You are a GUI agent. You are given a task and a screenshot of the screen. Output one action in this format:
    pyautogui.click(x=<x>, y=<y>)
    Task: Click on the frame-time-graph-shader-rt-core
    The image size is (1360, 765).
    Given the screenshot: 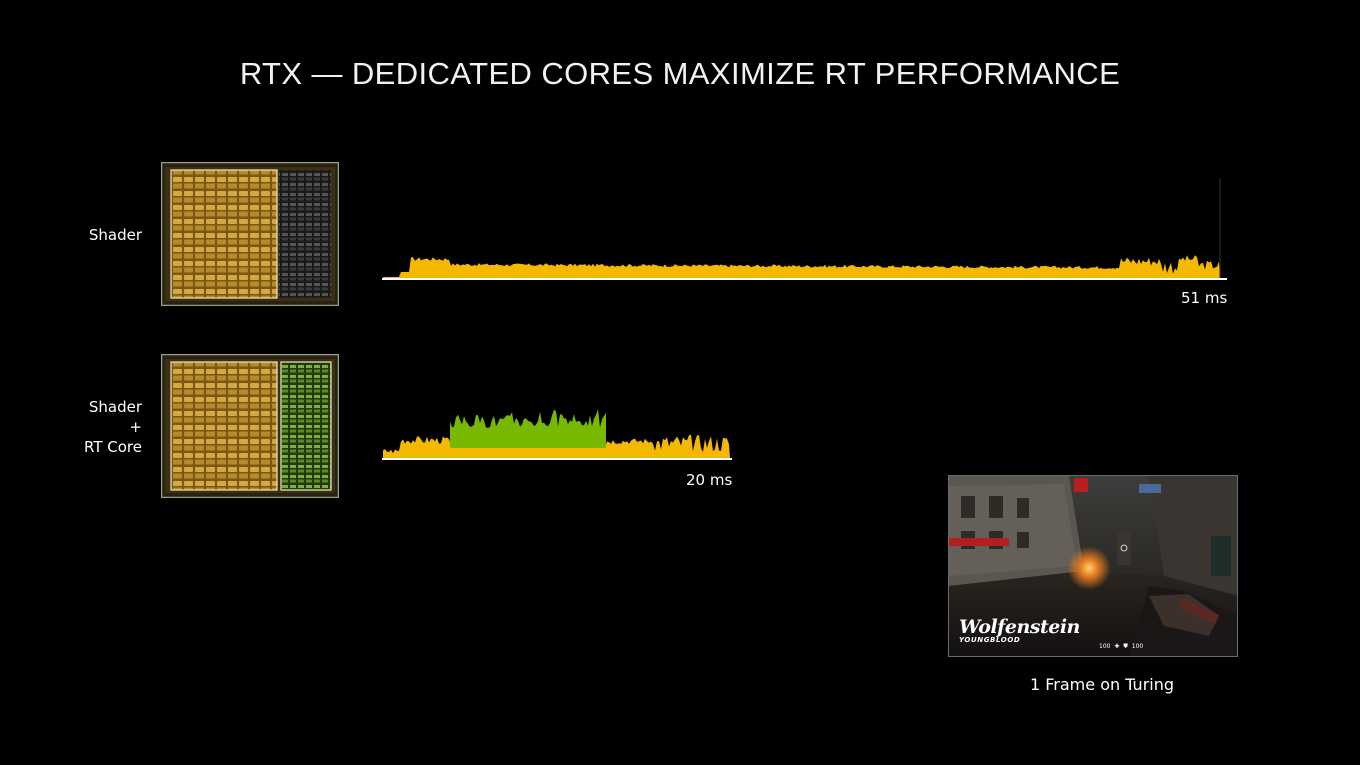 What is the action you would take?
    pyautogui.click(x=557, y=434)
    